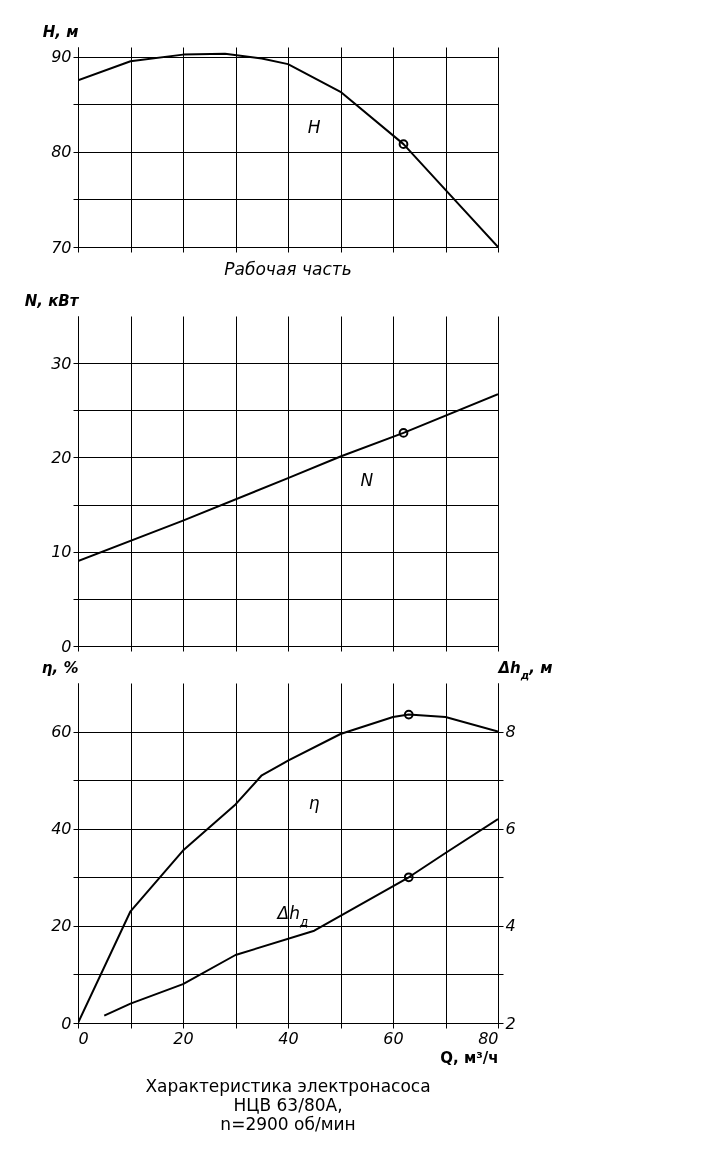  Describe the element at coordinates (288, 1038) in the screenshot. I see `x-tick-label: 40` at that location.